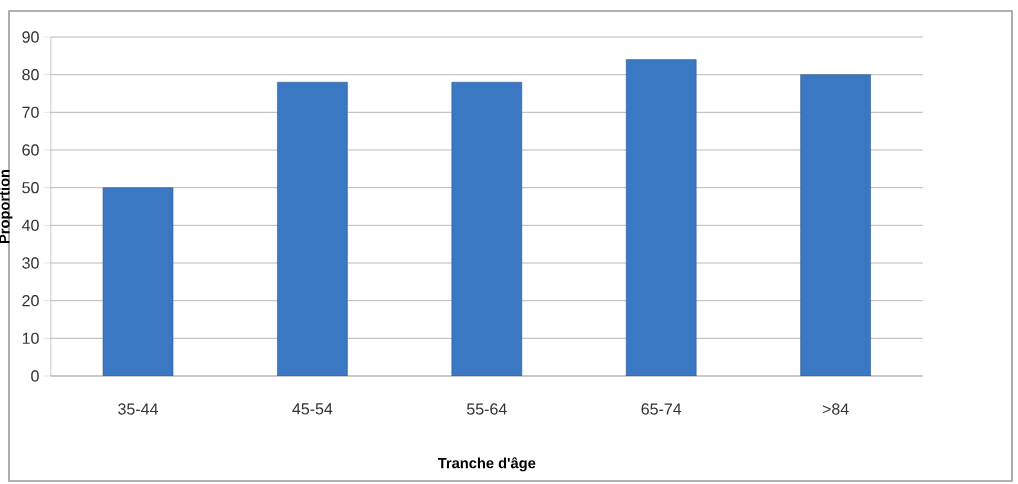  Describe the element at coordinates (661, 409) in the screenshot. I see `x-tick-label: 65-74` at that location.